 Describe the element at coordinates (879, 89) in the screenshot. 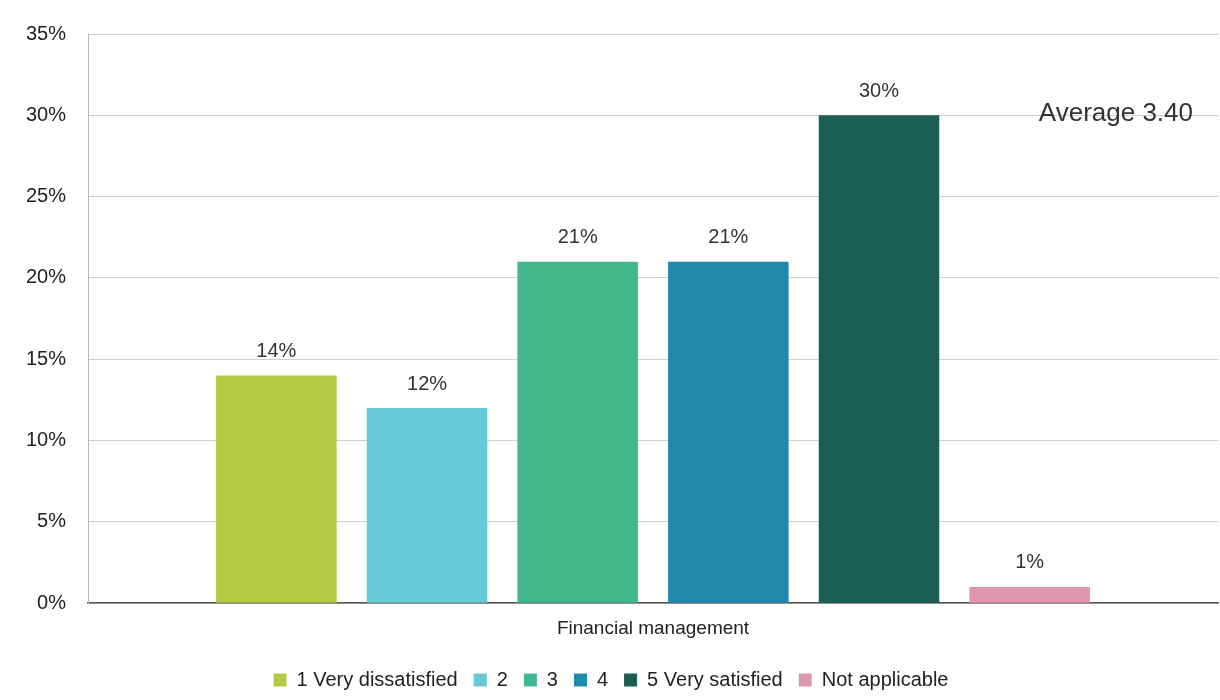

I see `data-label: 30%` at that location.